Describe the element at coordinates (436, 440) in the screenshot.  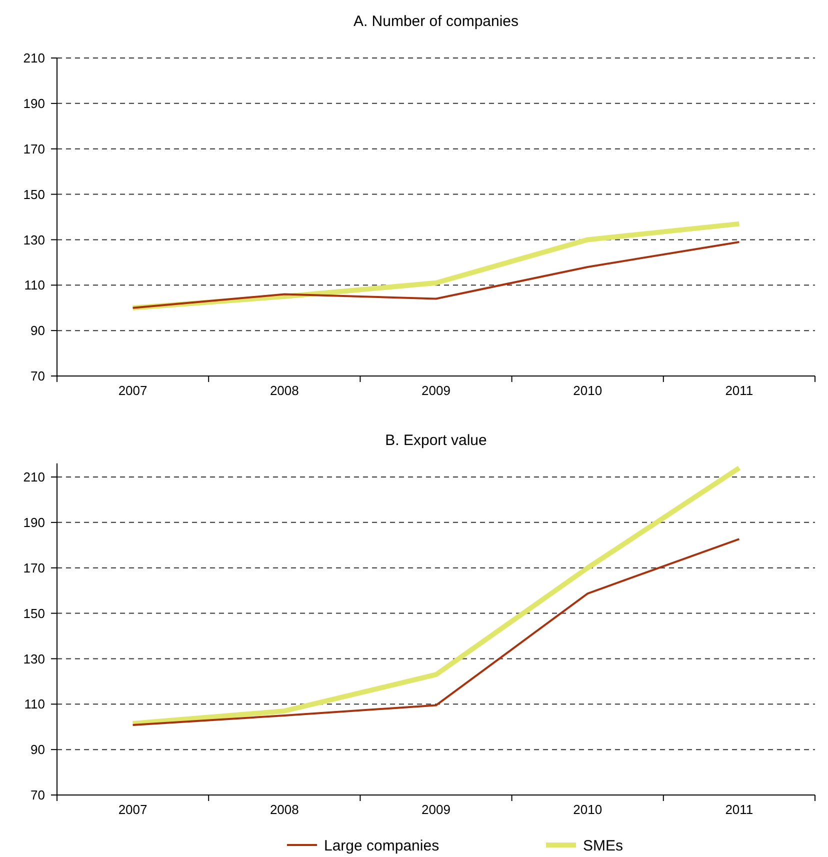
I see `chart-title: B. Export value` at that location.